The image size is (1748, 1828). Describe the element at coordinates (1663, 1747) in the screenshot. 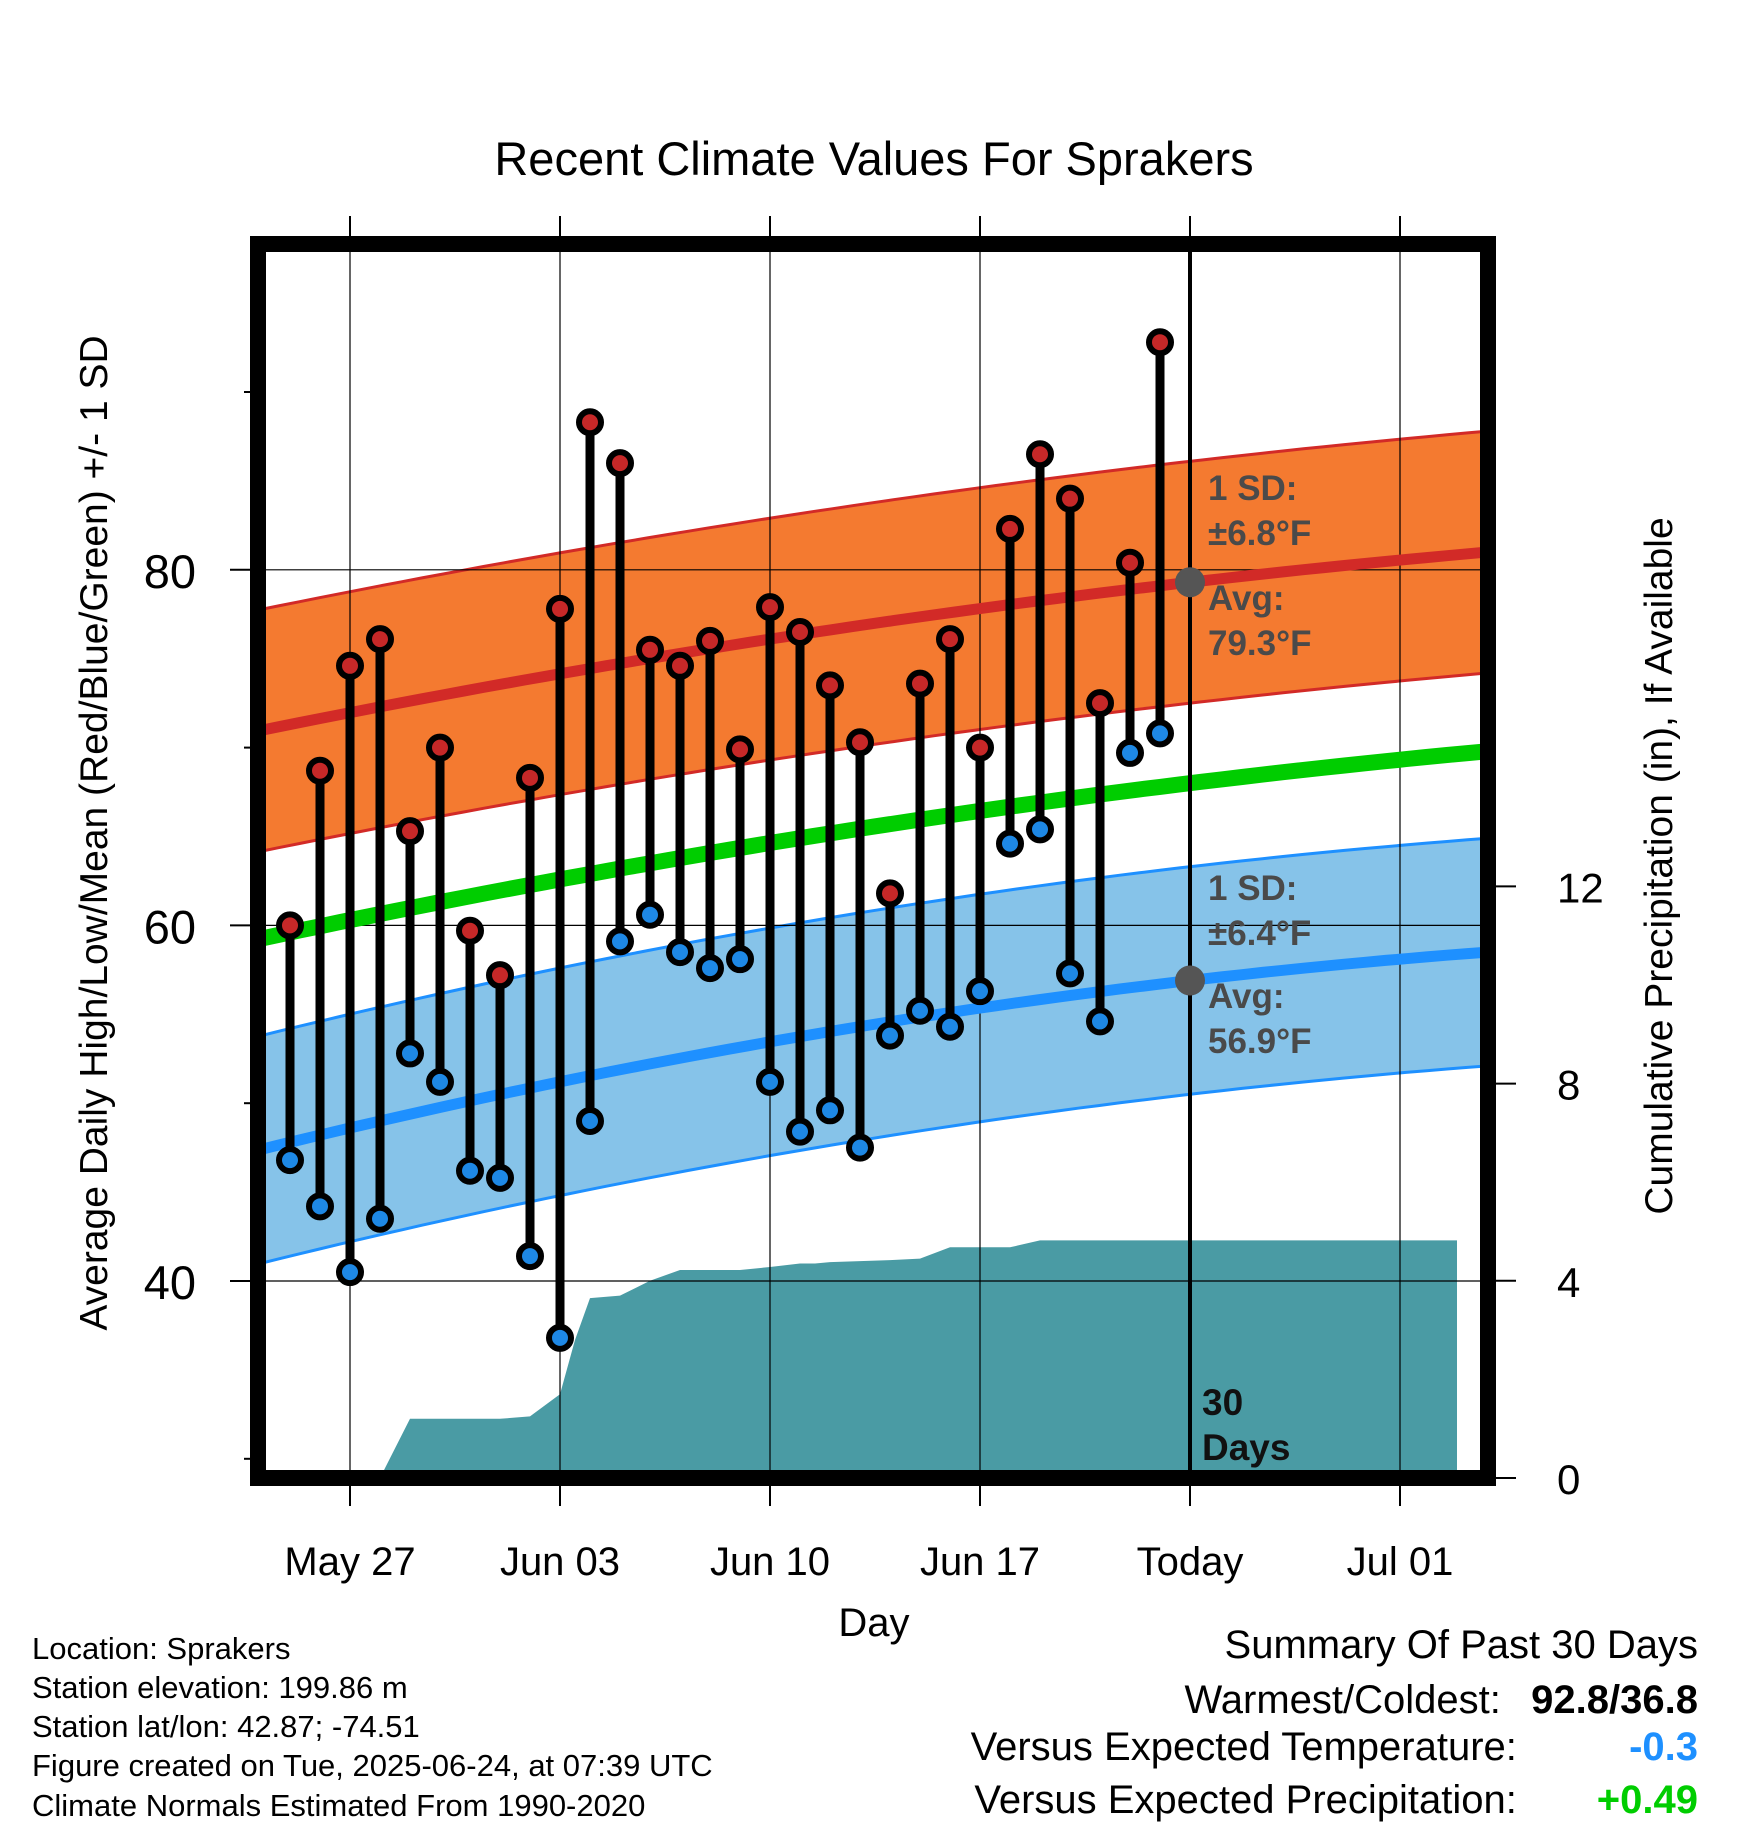

I see `summary-temp-value: -0.3` at that location.